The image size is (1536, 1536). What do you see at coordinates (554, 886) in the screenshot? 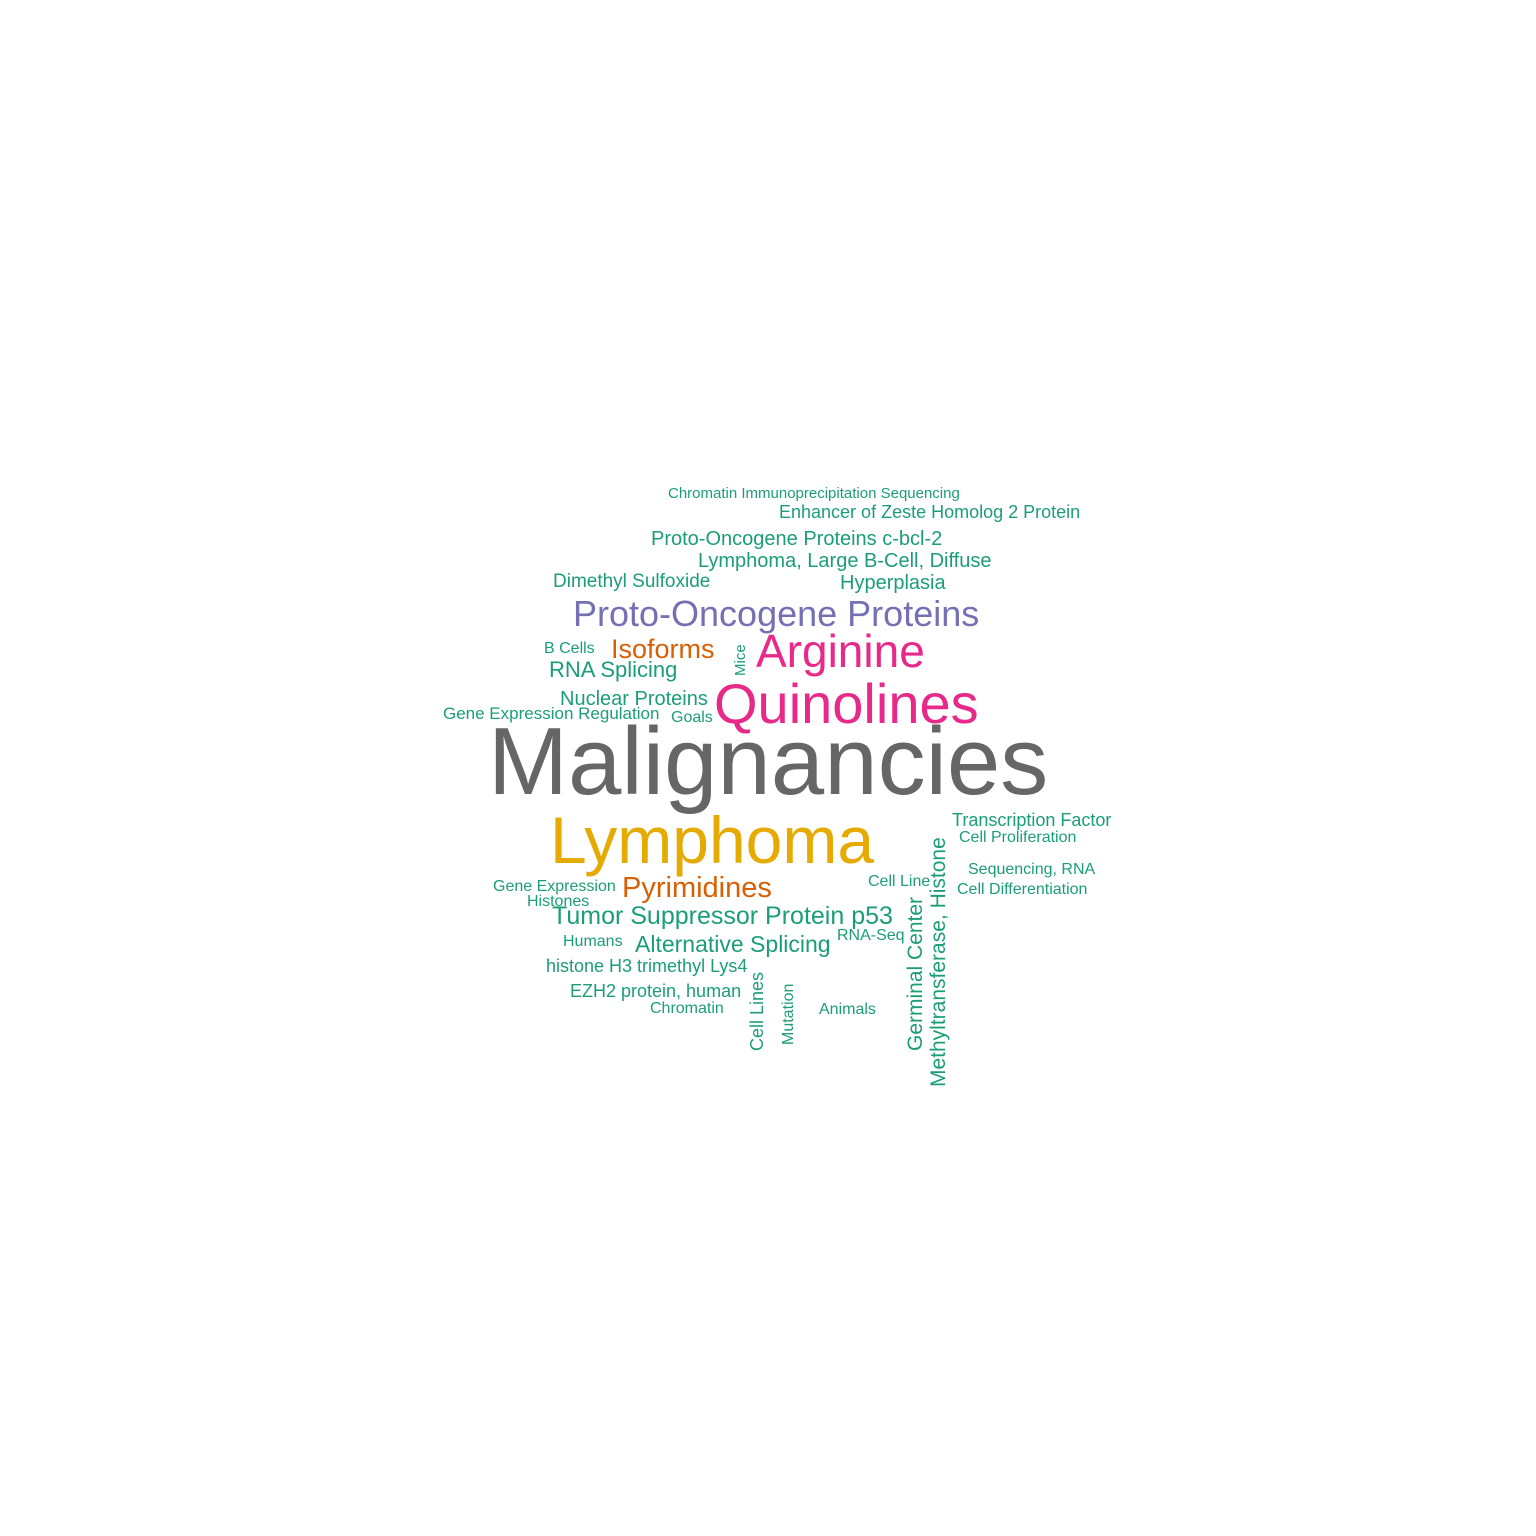
I see `word-gene-expression: Gene Expression` at bounding box center [554, 886].